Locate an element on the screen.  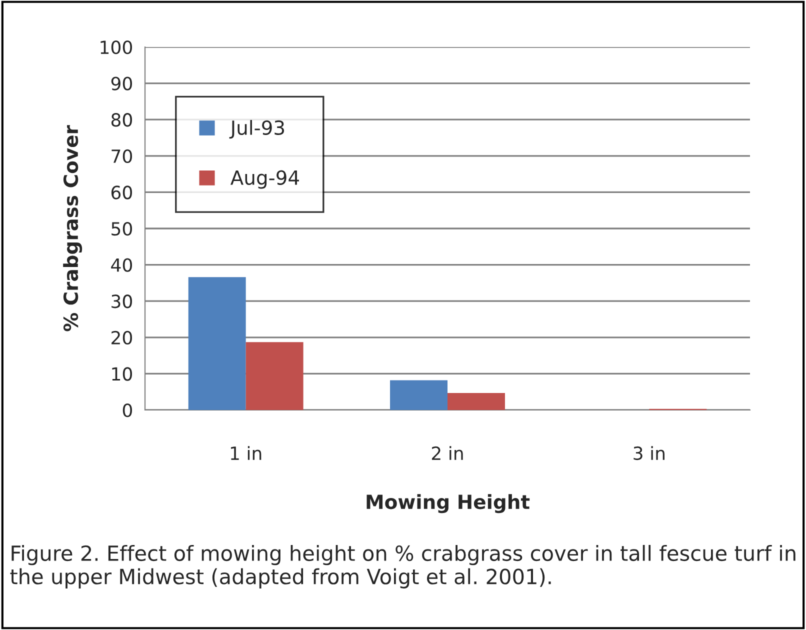
x-tick-label: 1 in is located at coordinates (246, 453).